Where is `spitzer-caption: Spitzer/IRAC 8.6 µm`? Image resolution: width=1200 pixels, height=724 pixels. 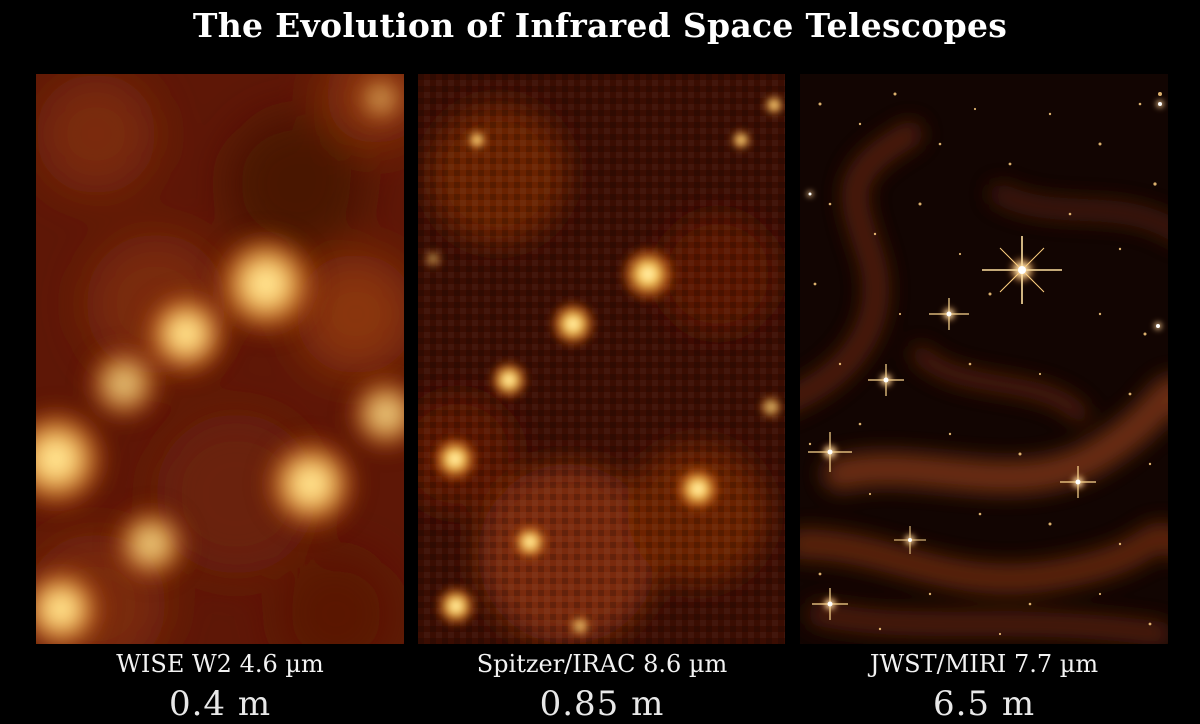 spitzer-caption: Spitzer/IRAC 8.6 µm is located at coordinates (602, 664).